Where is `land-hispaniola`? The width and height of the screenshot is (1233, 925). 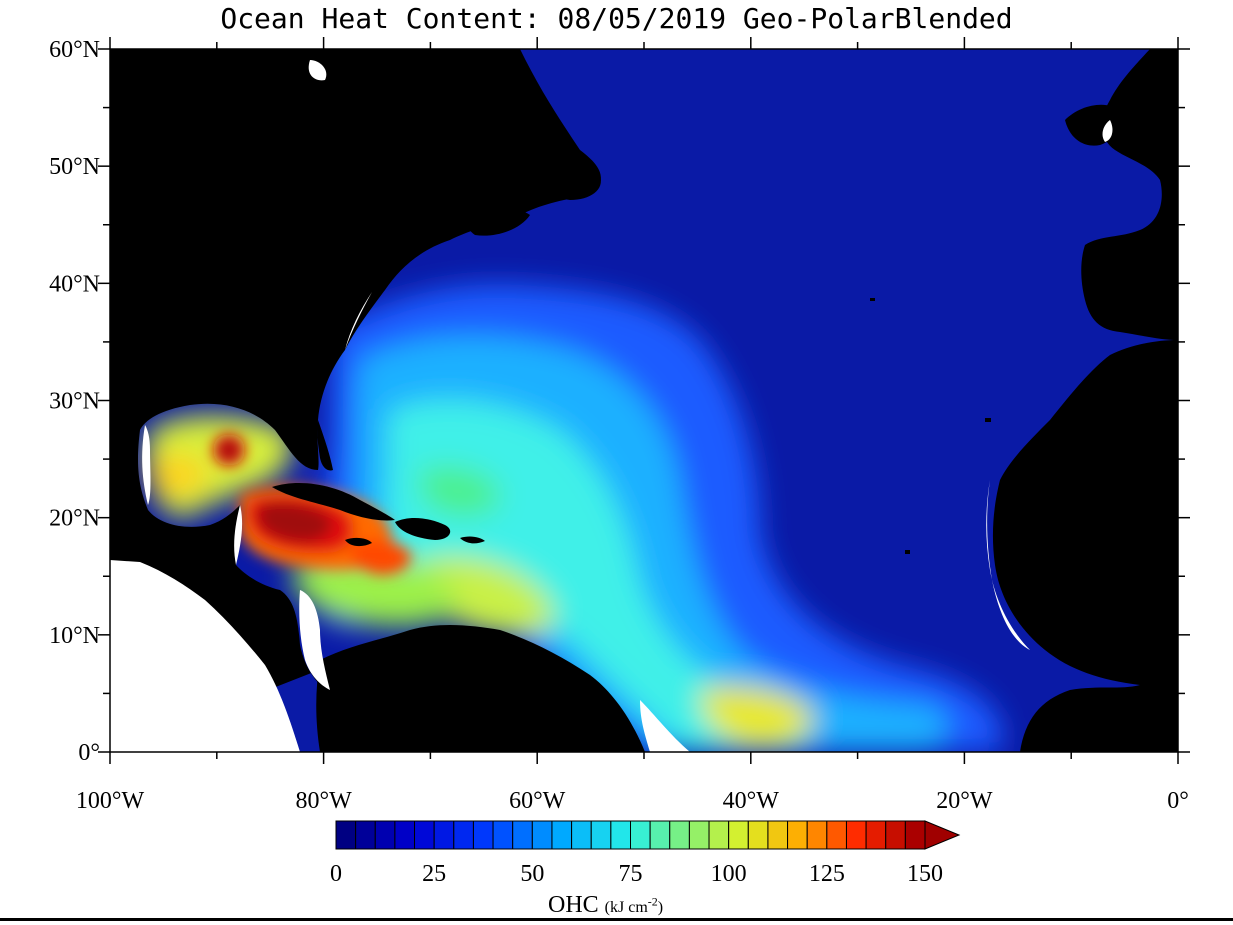
land-hispaniola is located at coordinates (423, 529).